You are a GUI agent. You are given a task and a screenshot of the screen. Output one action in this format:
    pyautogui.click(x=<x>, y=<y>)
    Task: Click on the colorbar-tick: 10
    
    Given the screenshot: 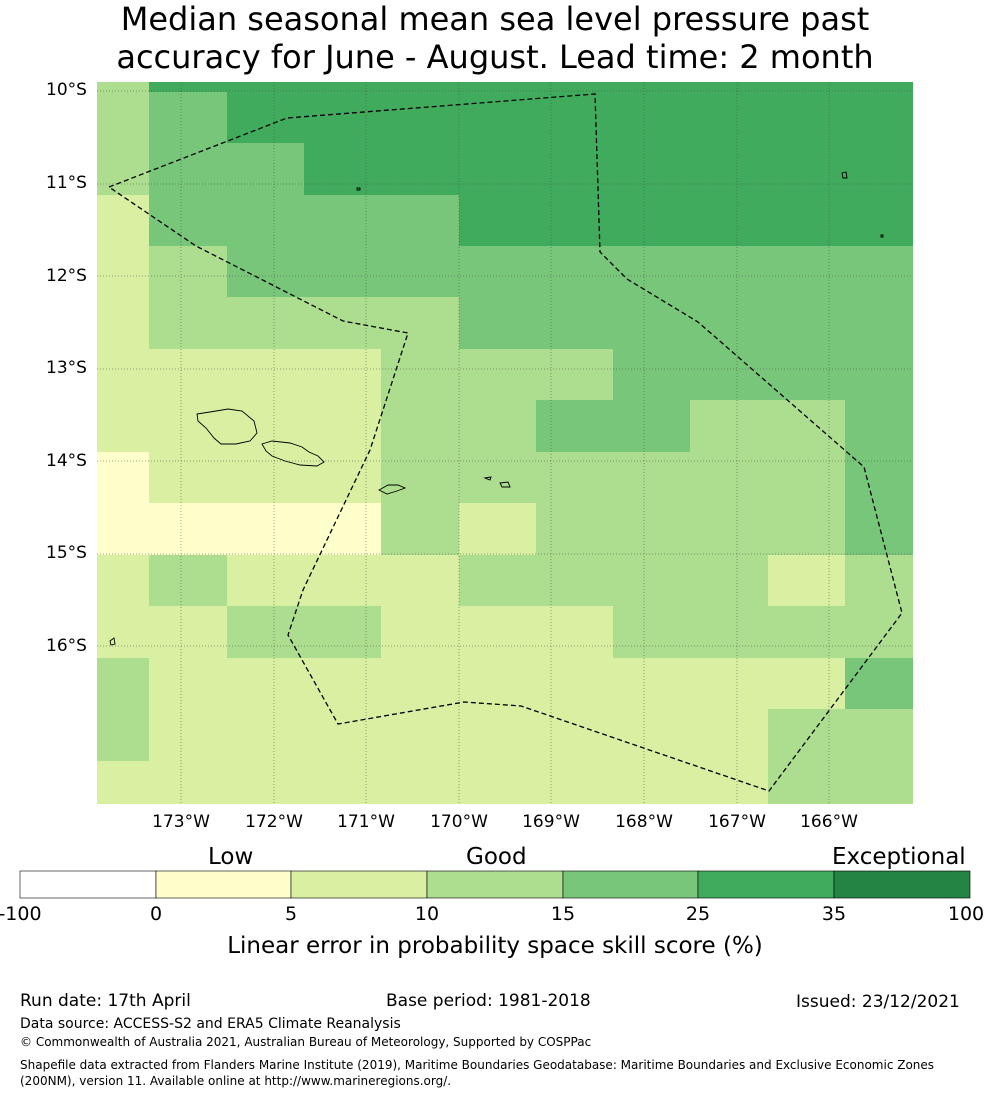 What is the action you would take?
    pyautogui.click(x=427, y=914)
    